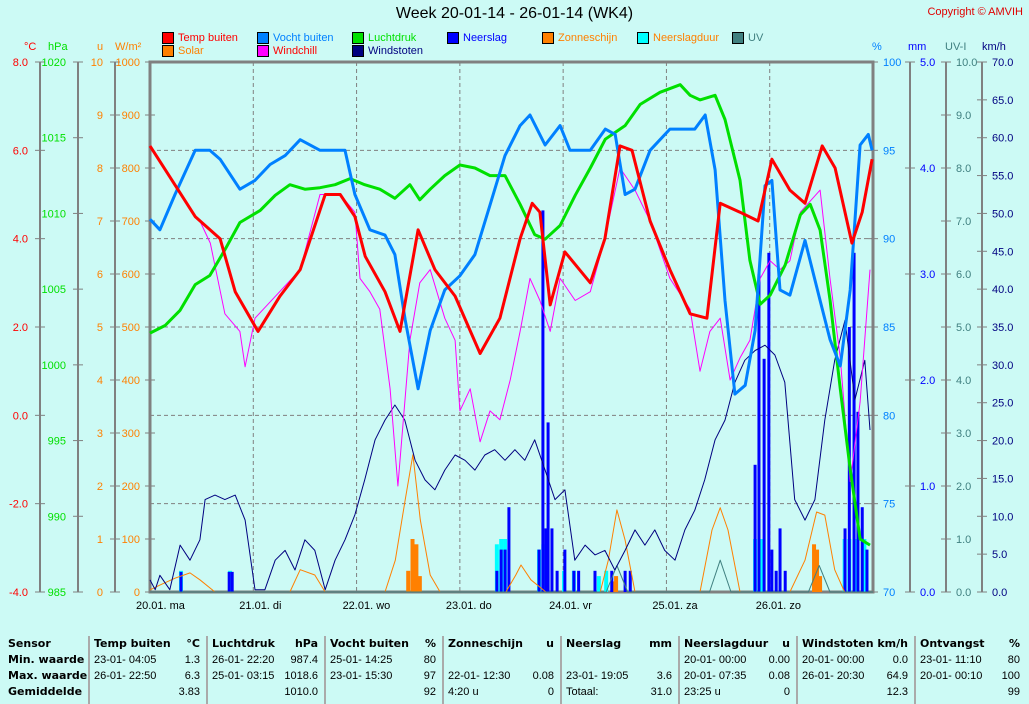  Describe the element at coordinates (838, 643) in the screenshot. I see `sensor-name: Windstoten` at that location.